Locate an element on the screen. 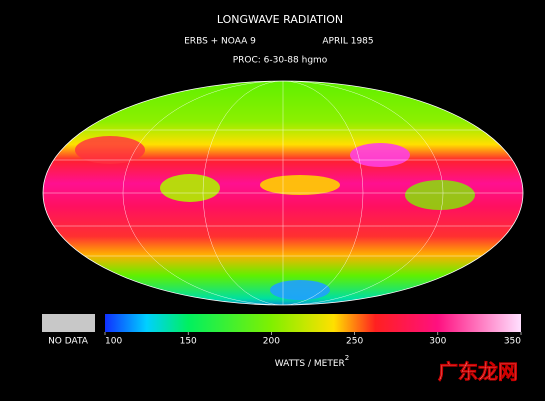 This screenshot has width=545, height=401. unit: WATTS / METER2 is located at coordinates (312, 361).